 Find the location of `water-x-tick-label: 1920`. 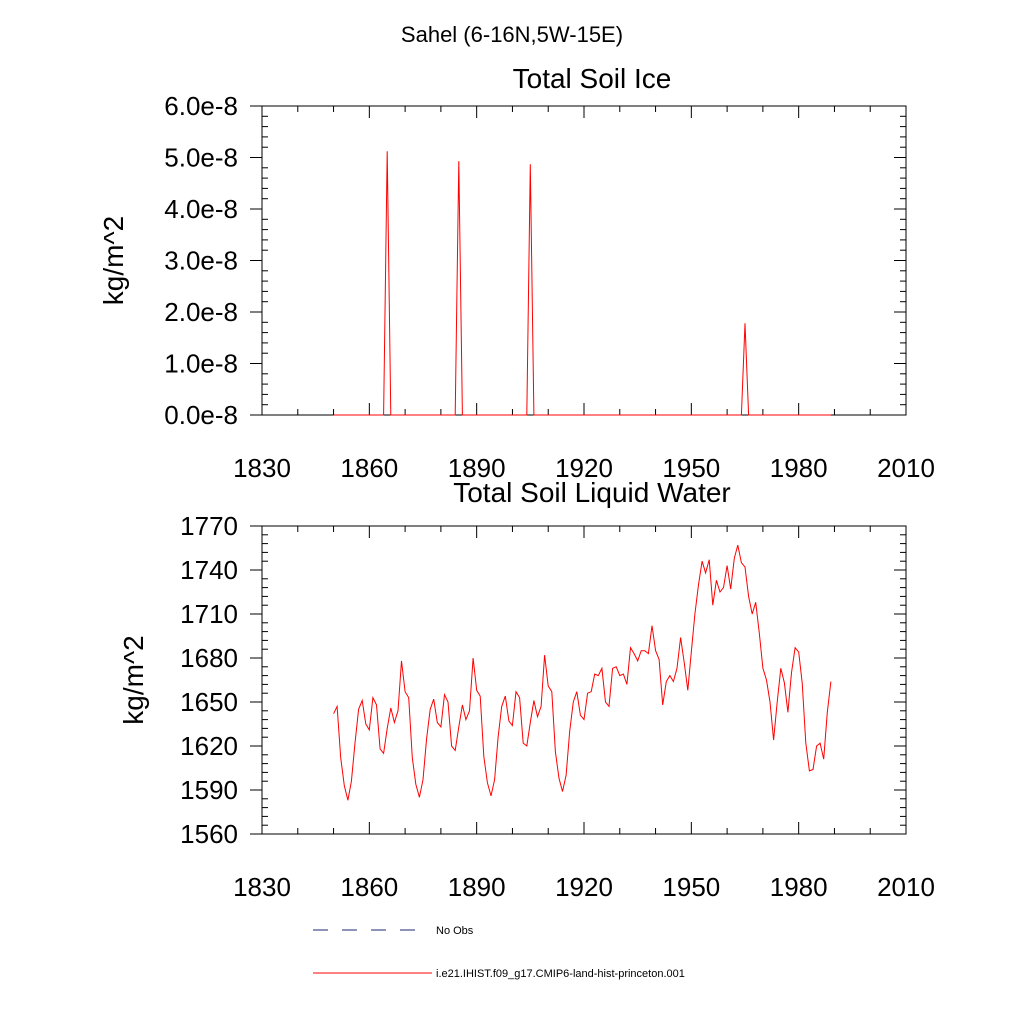

water-x-tick-label: 1920 is located at coordinates (584, 887).